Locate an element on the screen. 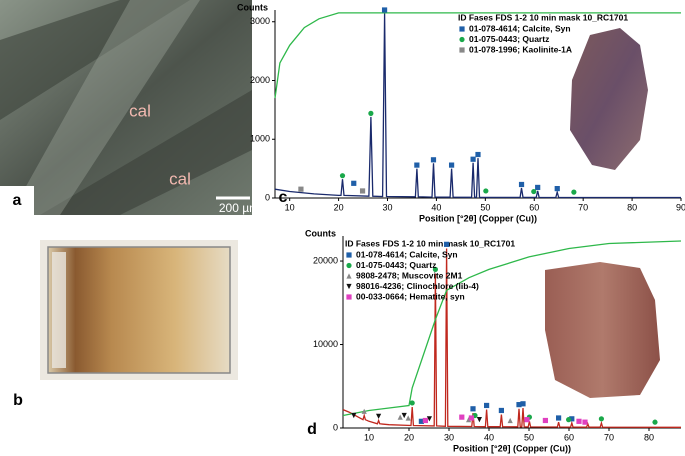 The width and height of the screenshot is (685, 456). slide-photo: b is located at coordinates (125, 324).